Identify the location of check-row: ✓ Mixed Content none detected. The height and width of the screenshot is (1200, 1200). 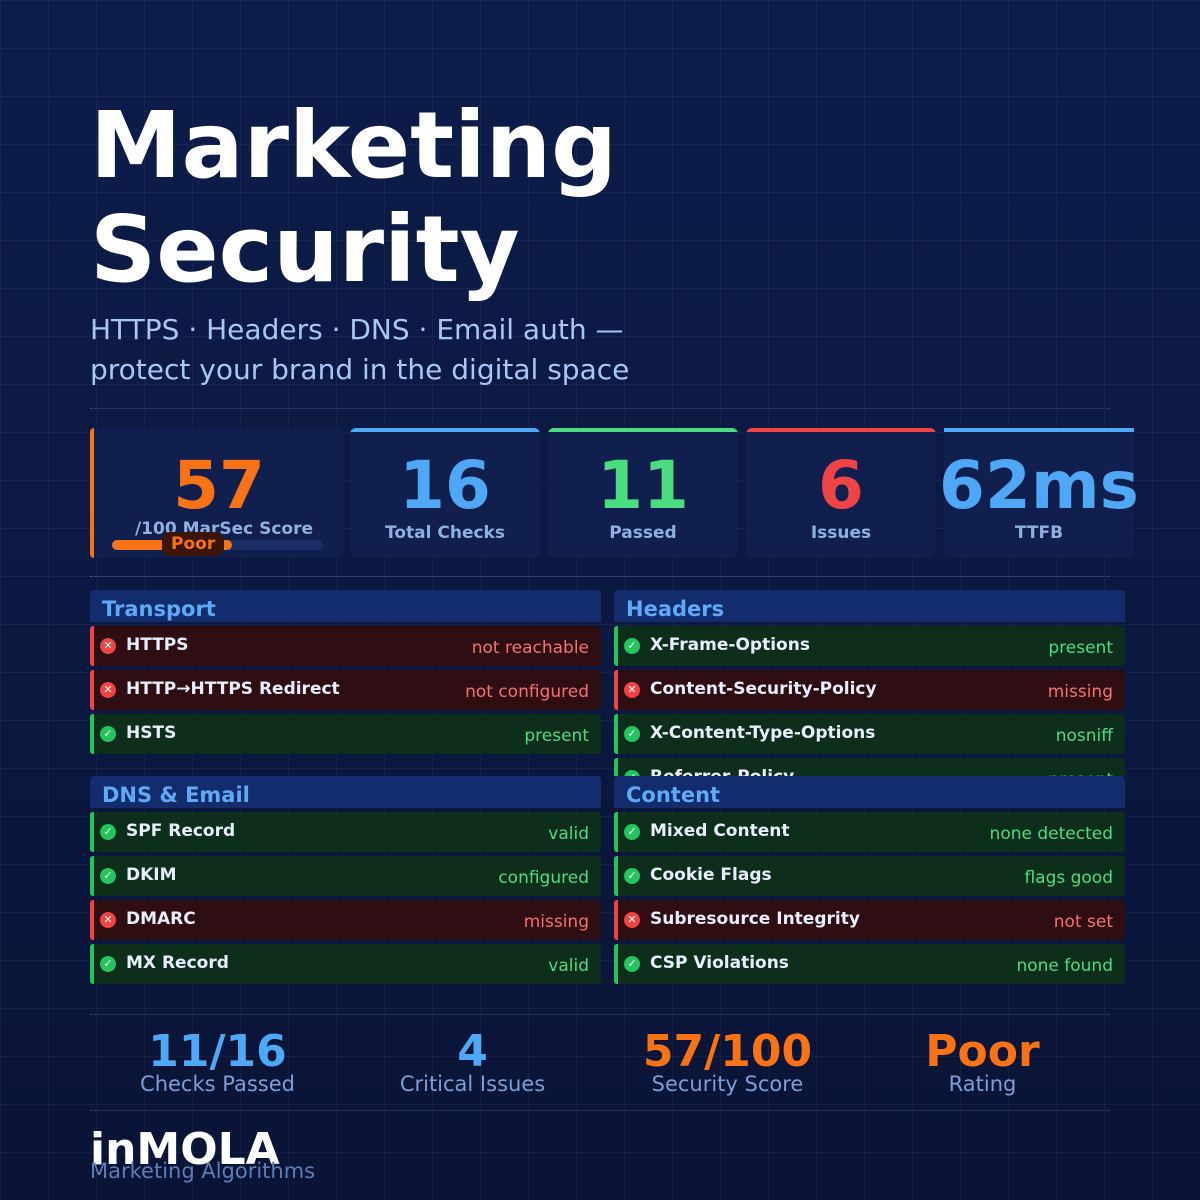
(869, 832).